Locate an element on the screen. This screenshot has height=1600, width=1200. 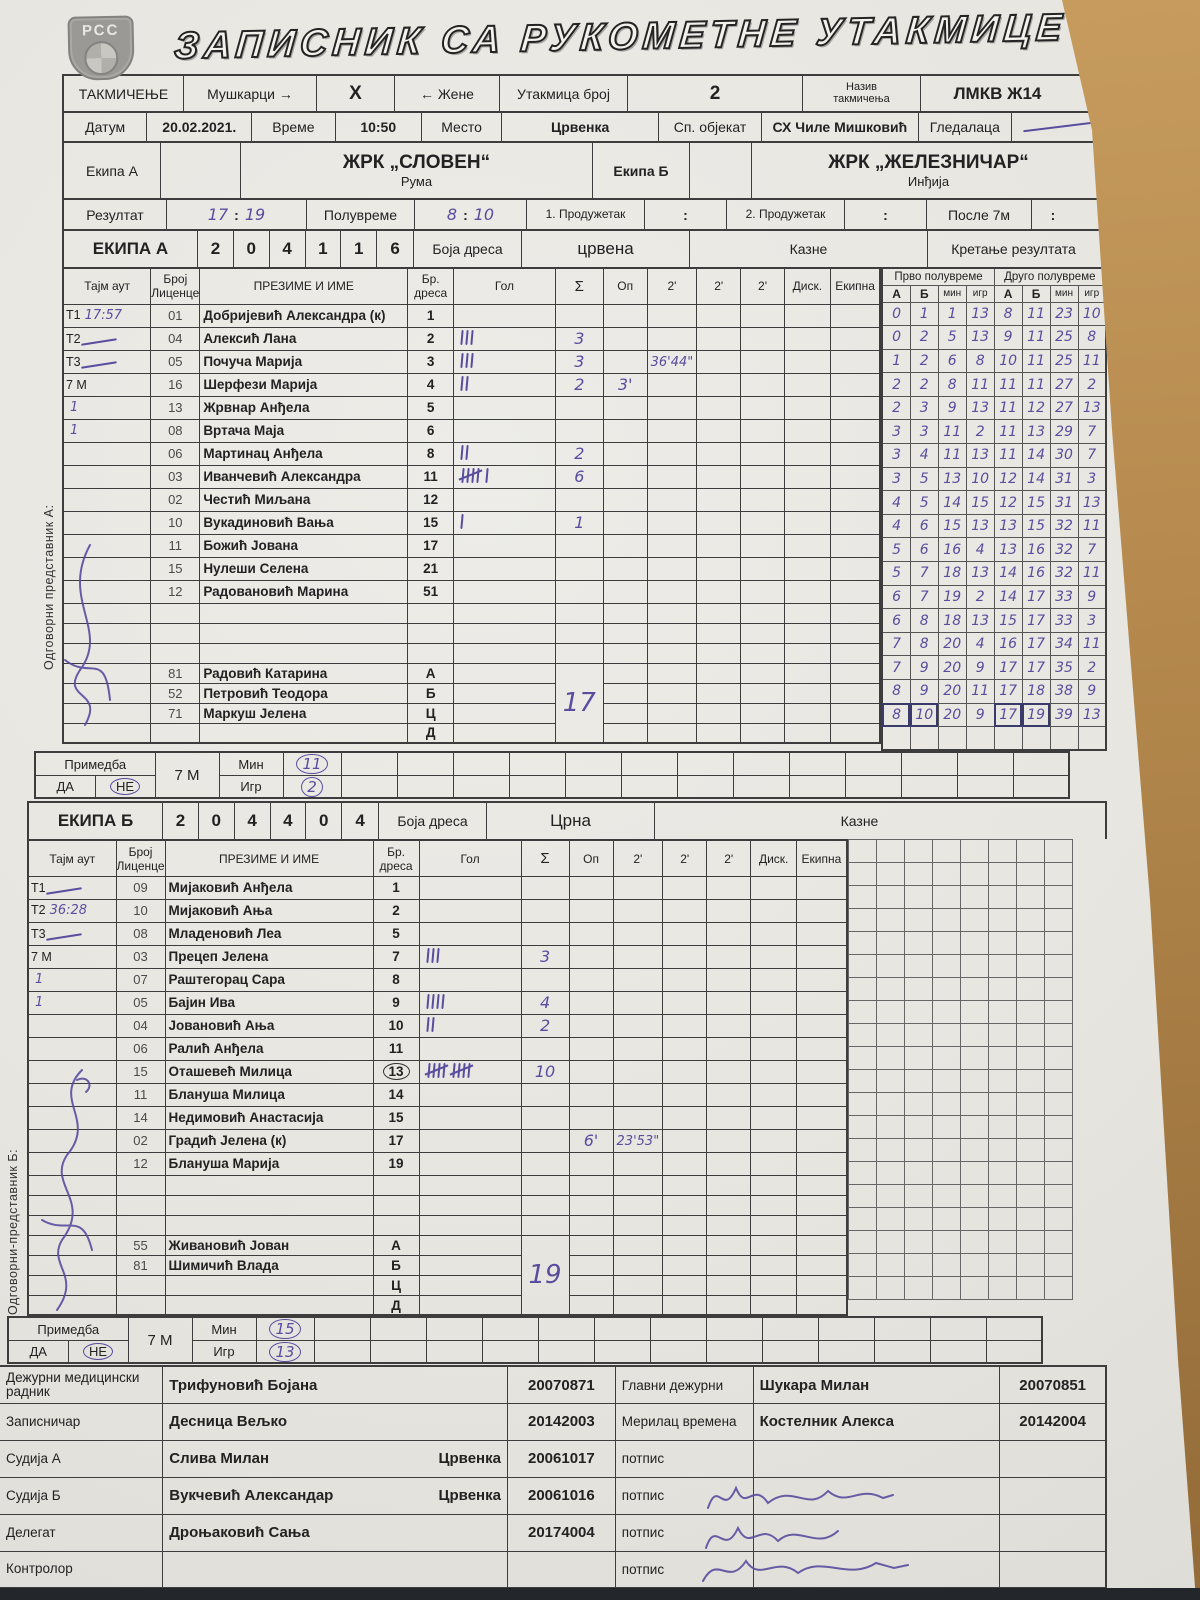
right-role-label: Мерилац времена is located at coordinates (684, 1421).